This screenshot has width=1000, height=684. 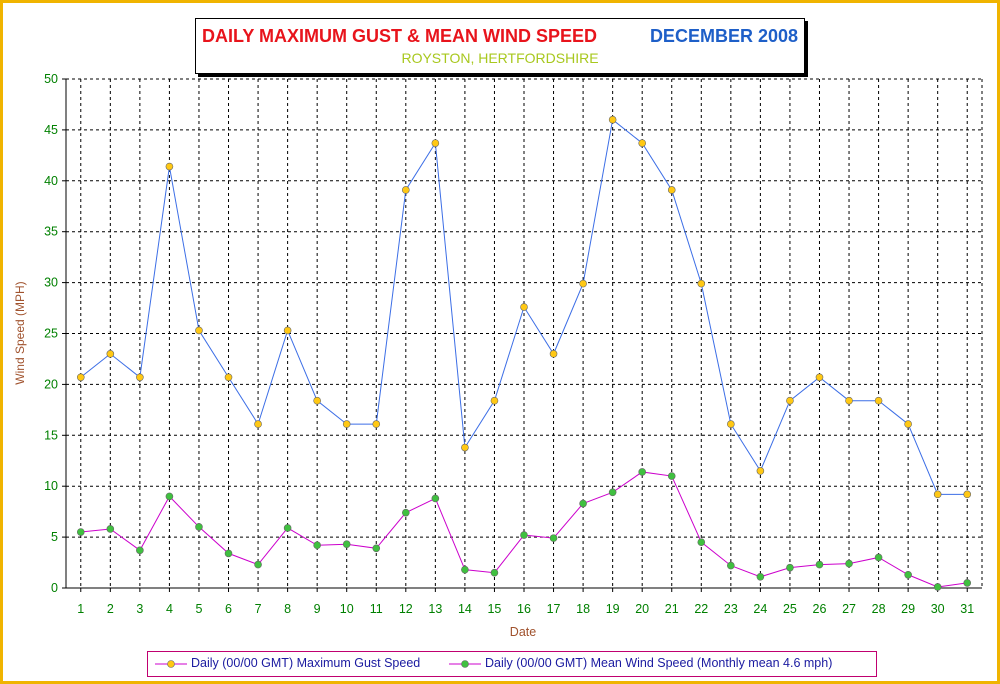 What do you see at coordinates (701, 609) in the screenshot?
I see `x-tick-label: 22` at bounding box center [701, 609].